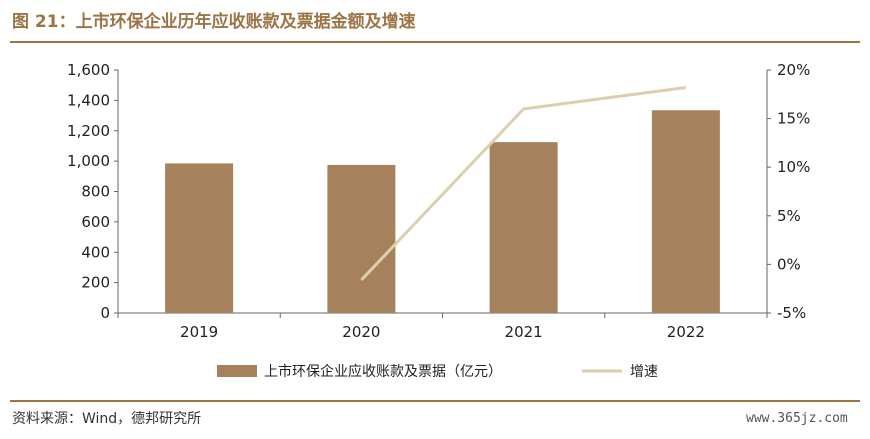 This screenshot has width=870, height=439. I want to click on x-tick-label: 2020, so click(361, 332).